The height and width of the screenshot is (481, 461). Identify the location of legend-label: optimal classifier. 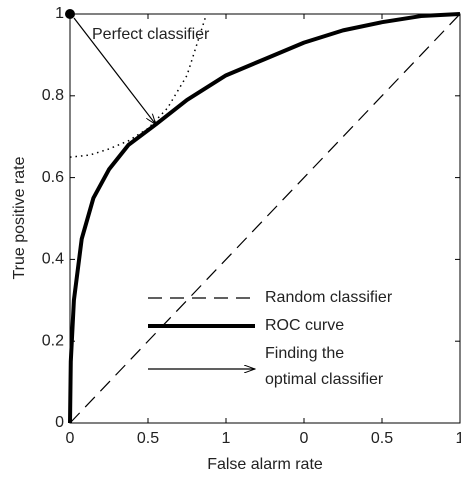
(324, 379).